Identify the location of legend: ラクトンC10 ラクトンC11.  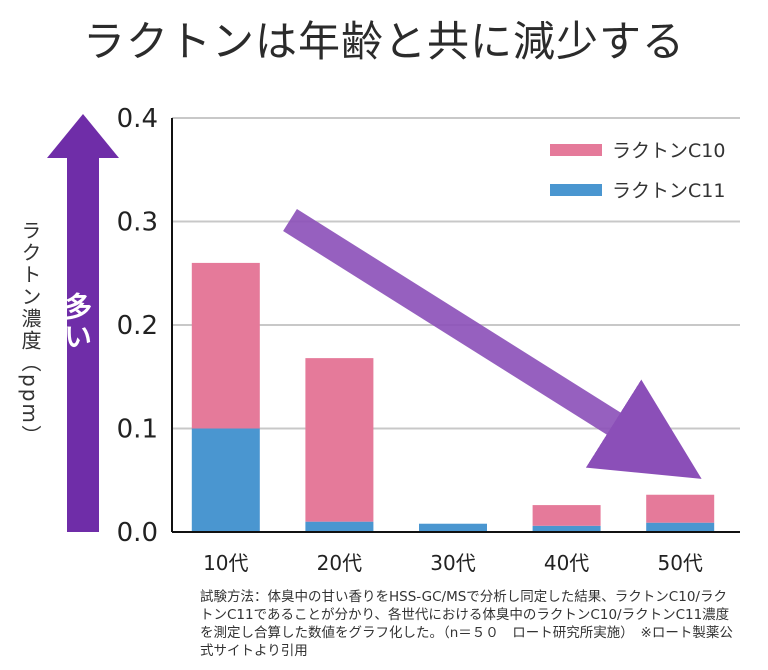
(637, 171).